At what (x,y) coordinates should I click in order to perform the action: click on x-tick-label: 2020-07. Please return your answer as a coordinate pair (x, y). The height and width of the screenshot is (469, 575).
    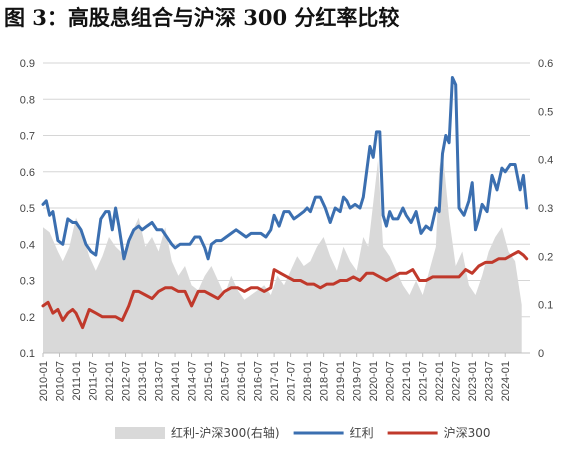
    Looking at the image, I should click on (391, 381).